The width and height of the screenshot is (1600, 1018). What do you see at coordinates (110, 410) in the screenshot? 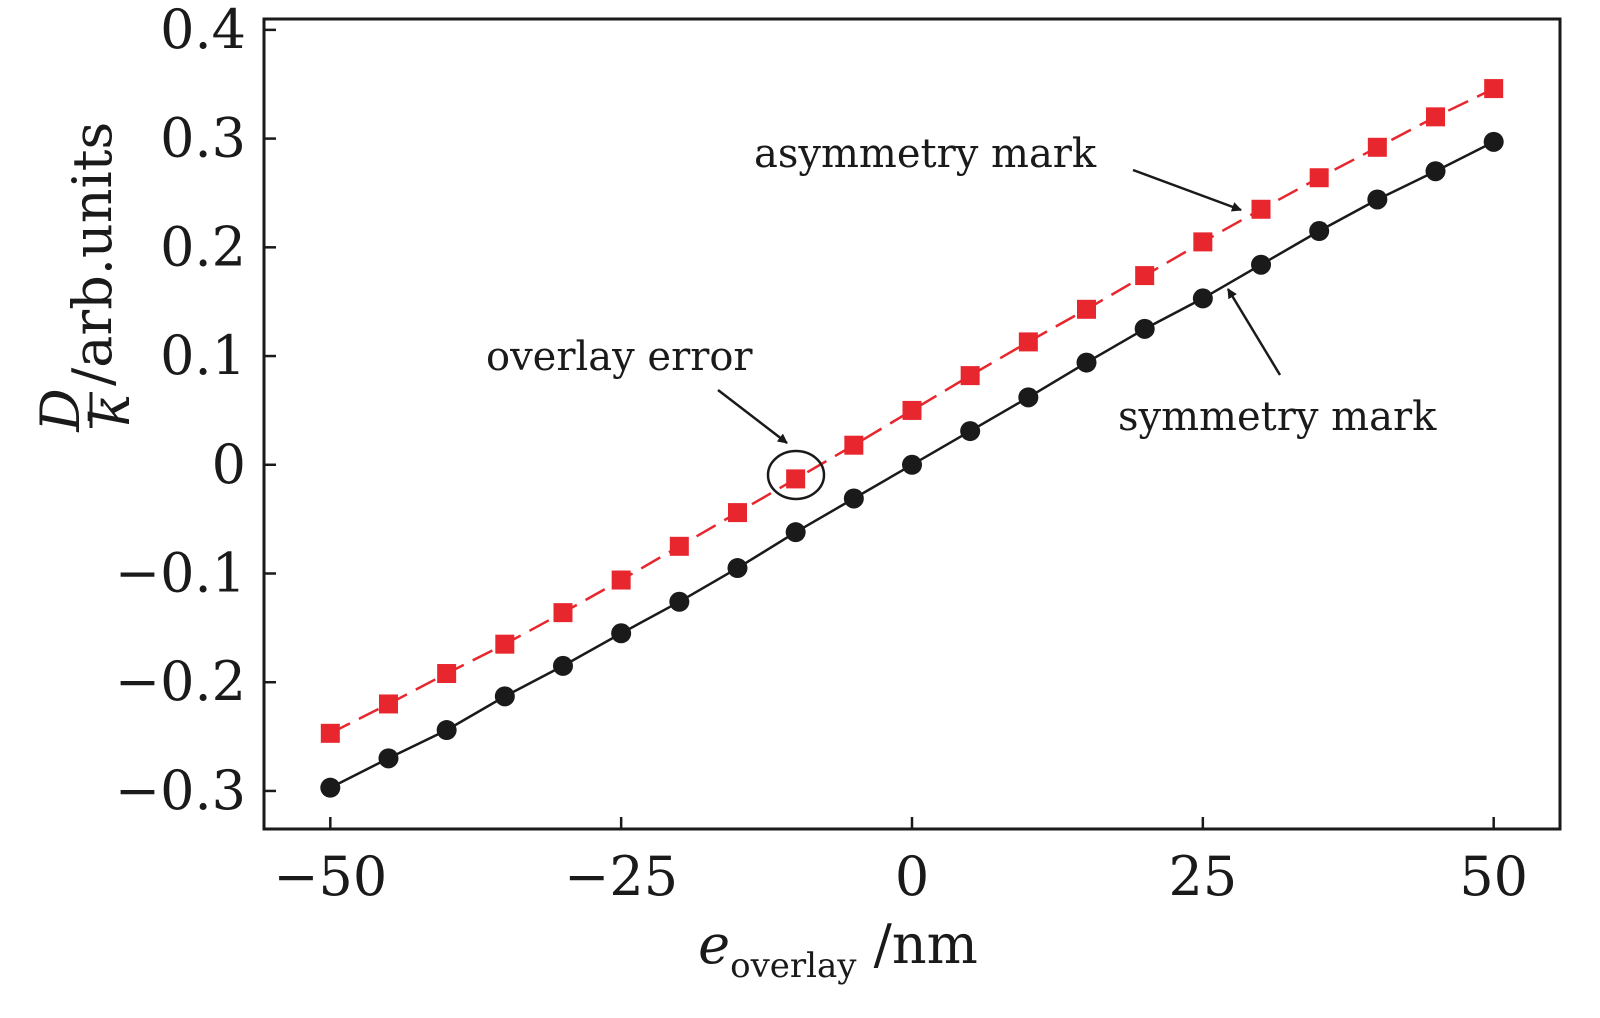
I see `y-axis-label-denominator: k` at bounding box center [110, 410].